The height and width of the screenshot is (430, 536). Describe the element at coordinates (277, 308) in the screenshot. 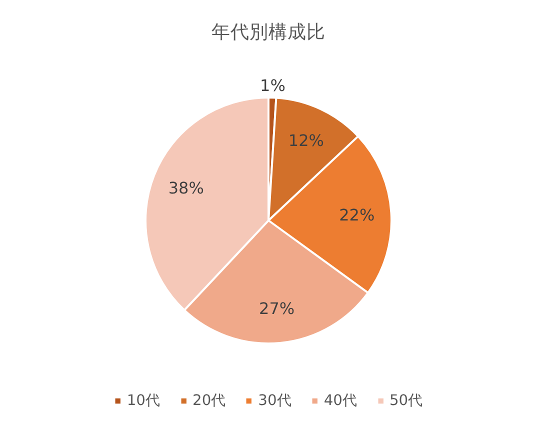

I see `data-label: 27%` at that location.